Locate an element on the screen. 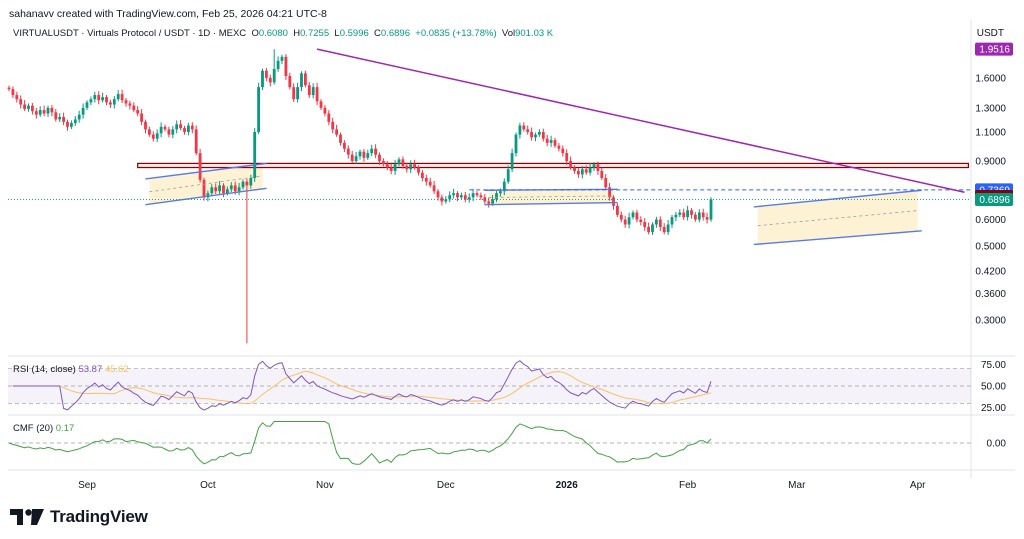 This screenshot has height=539, width=1024. x-tick-label: Oct is located at coordinates (208, 485).